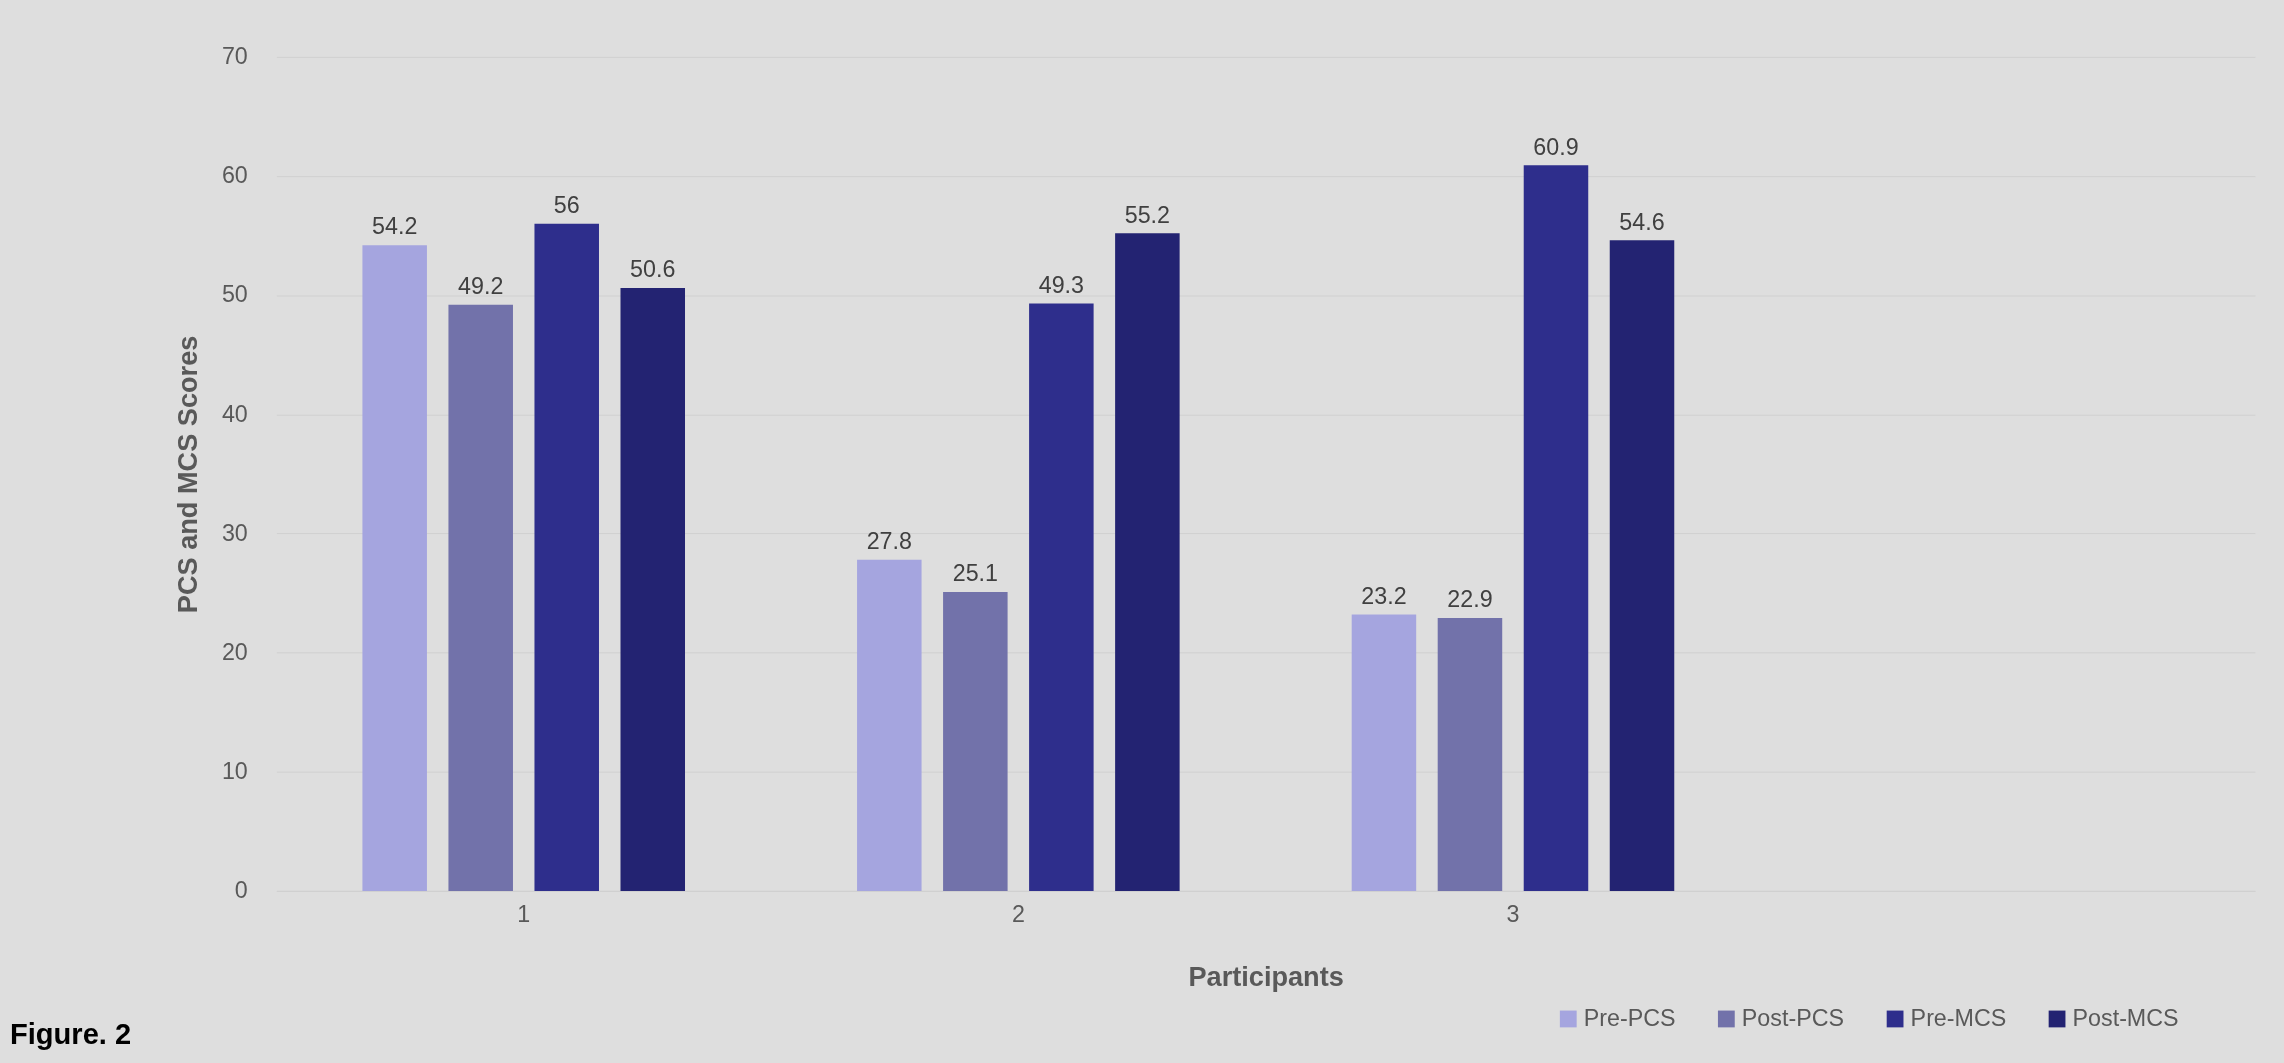  What do you see at coordinates (1061, 284) in the screenshot?
I see `data-label: 49.3` at bounding box center [1061, 284].